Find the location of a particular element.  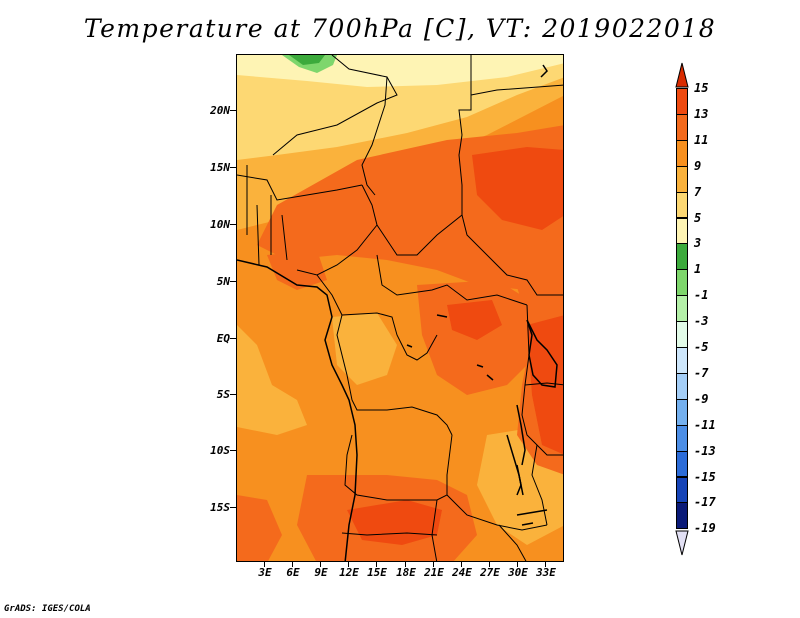

colorbar-label: -1 is located at coordinates (701, 295).